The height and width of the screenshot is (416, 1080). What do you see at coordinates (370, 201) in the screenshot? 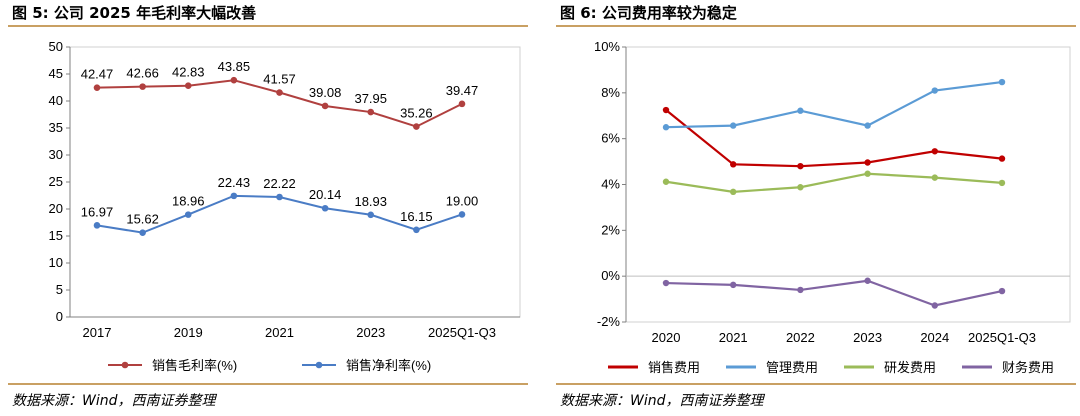
I see `series-1-data-label: 18.93` at bounding box center [370, 201].